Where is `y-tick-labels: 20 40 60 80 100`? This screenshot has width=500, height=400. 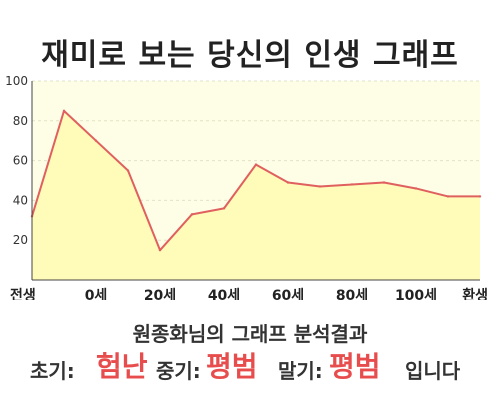
y-tick-labels: 20 40 60 80 100 is located at coordinates (16, 160).